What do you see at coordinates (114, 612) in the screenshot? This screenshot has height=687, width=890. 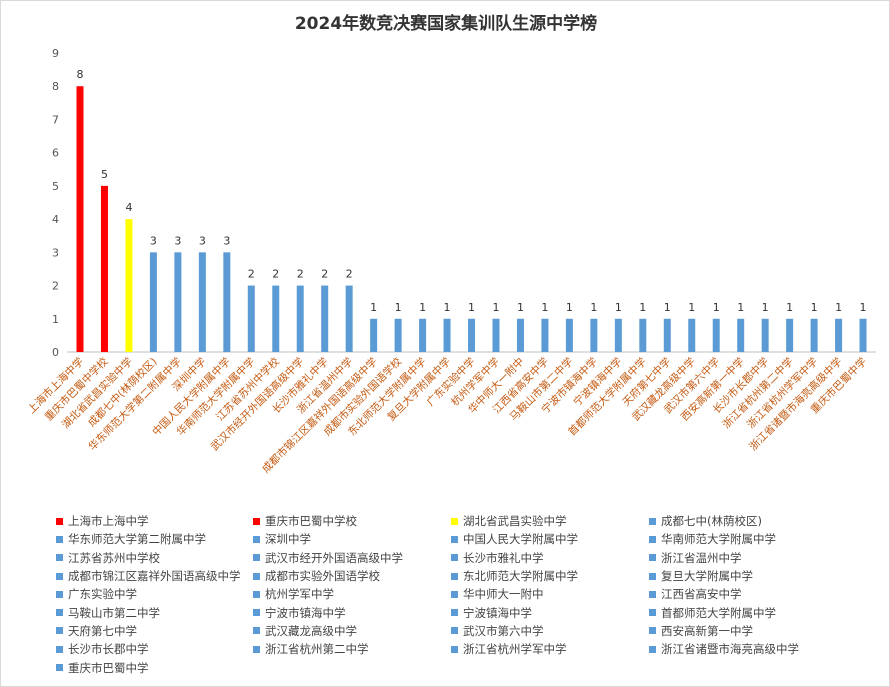 I see `legend-label: 马鞍山市第二中学` at bounding box center [114, 612].